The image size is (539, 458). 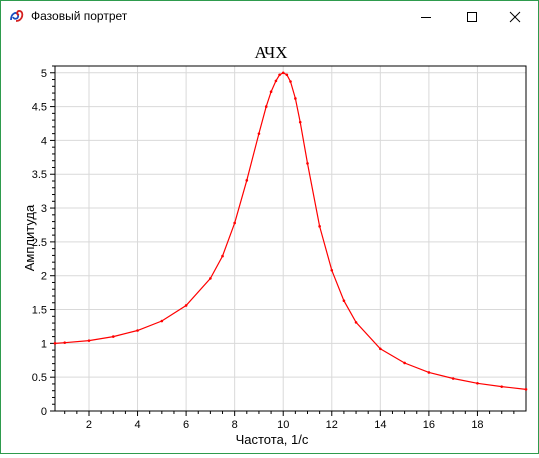 What do you see at coordinates (477, 425) in the screenshot?
I see `x-tick-label: 18` at bounding box center [477, 425].